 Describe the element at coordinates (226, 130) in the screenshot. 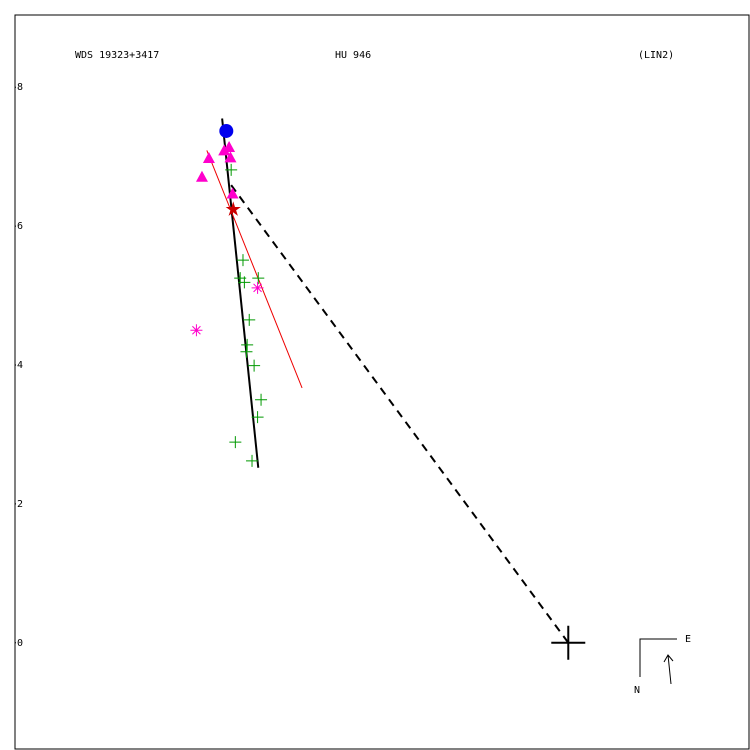

I see `circle-point` at that location.